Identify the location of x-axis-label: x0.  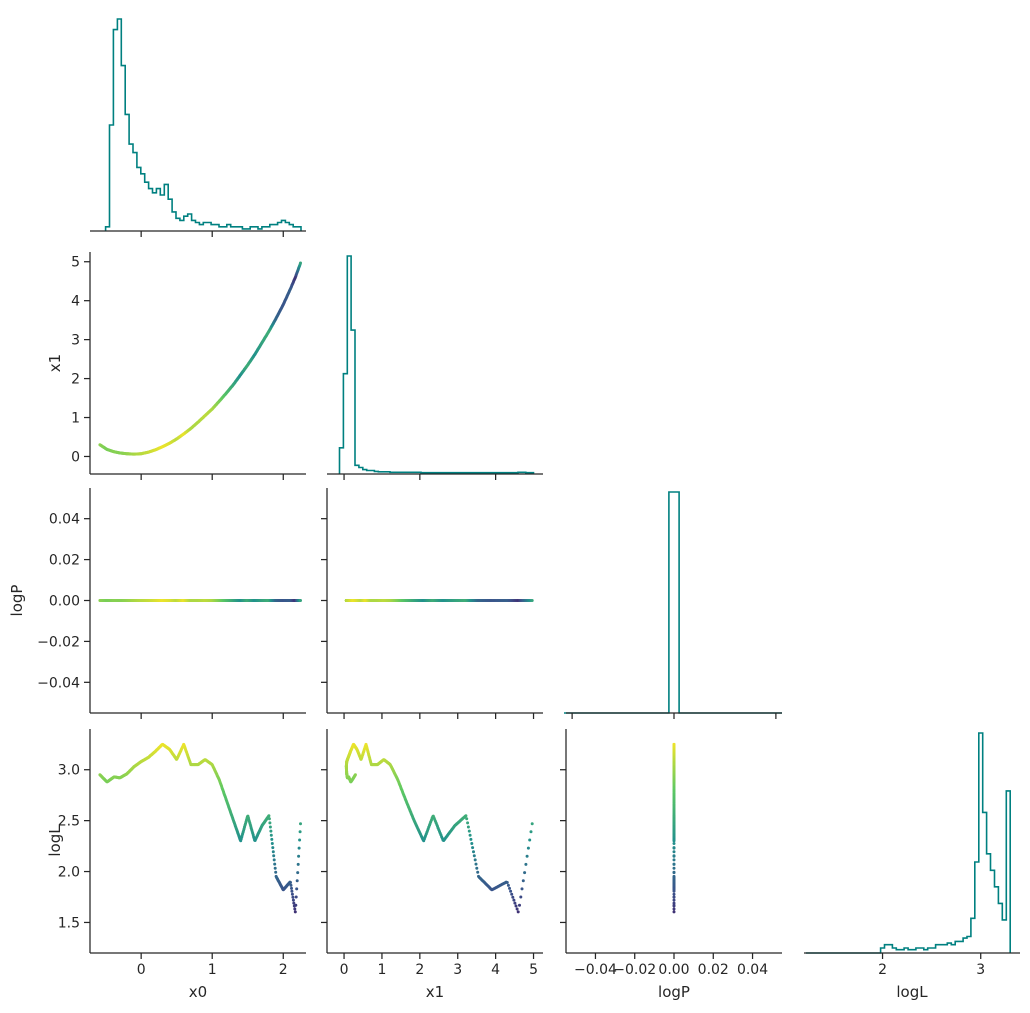
(198, 992).